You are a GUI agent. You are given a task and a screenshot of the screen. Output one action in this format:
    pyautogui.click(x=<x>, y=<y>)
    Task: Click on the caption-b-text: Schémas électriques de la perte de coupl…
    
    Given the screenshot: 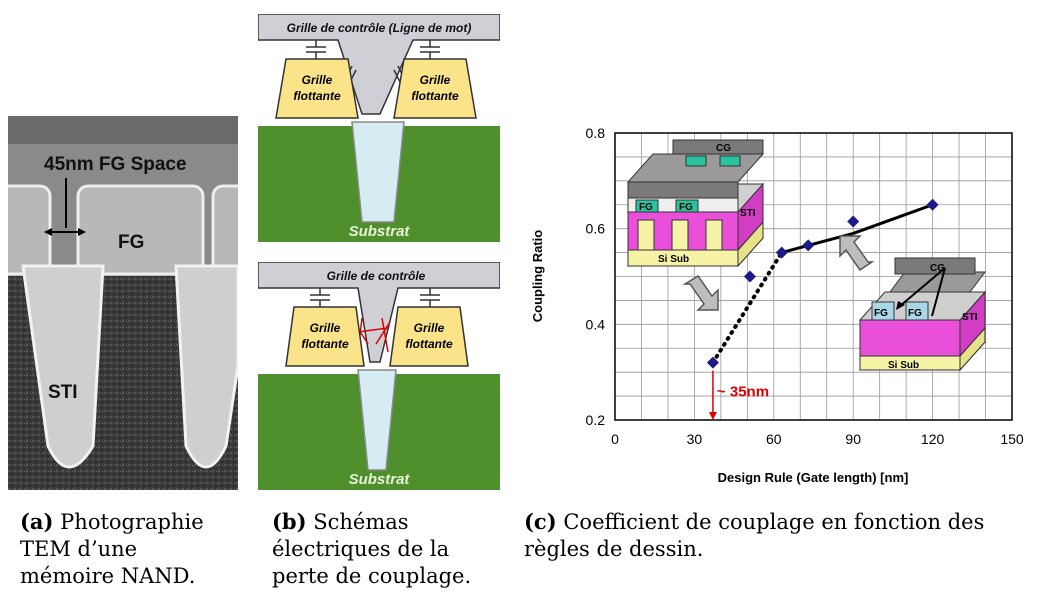 What is the action you would take?
    pyautogui.click(x=372, y=549)
    